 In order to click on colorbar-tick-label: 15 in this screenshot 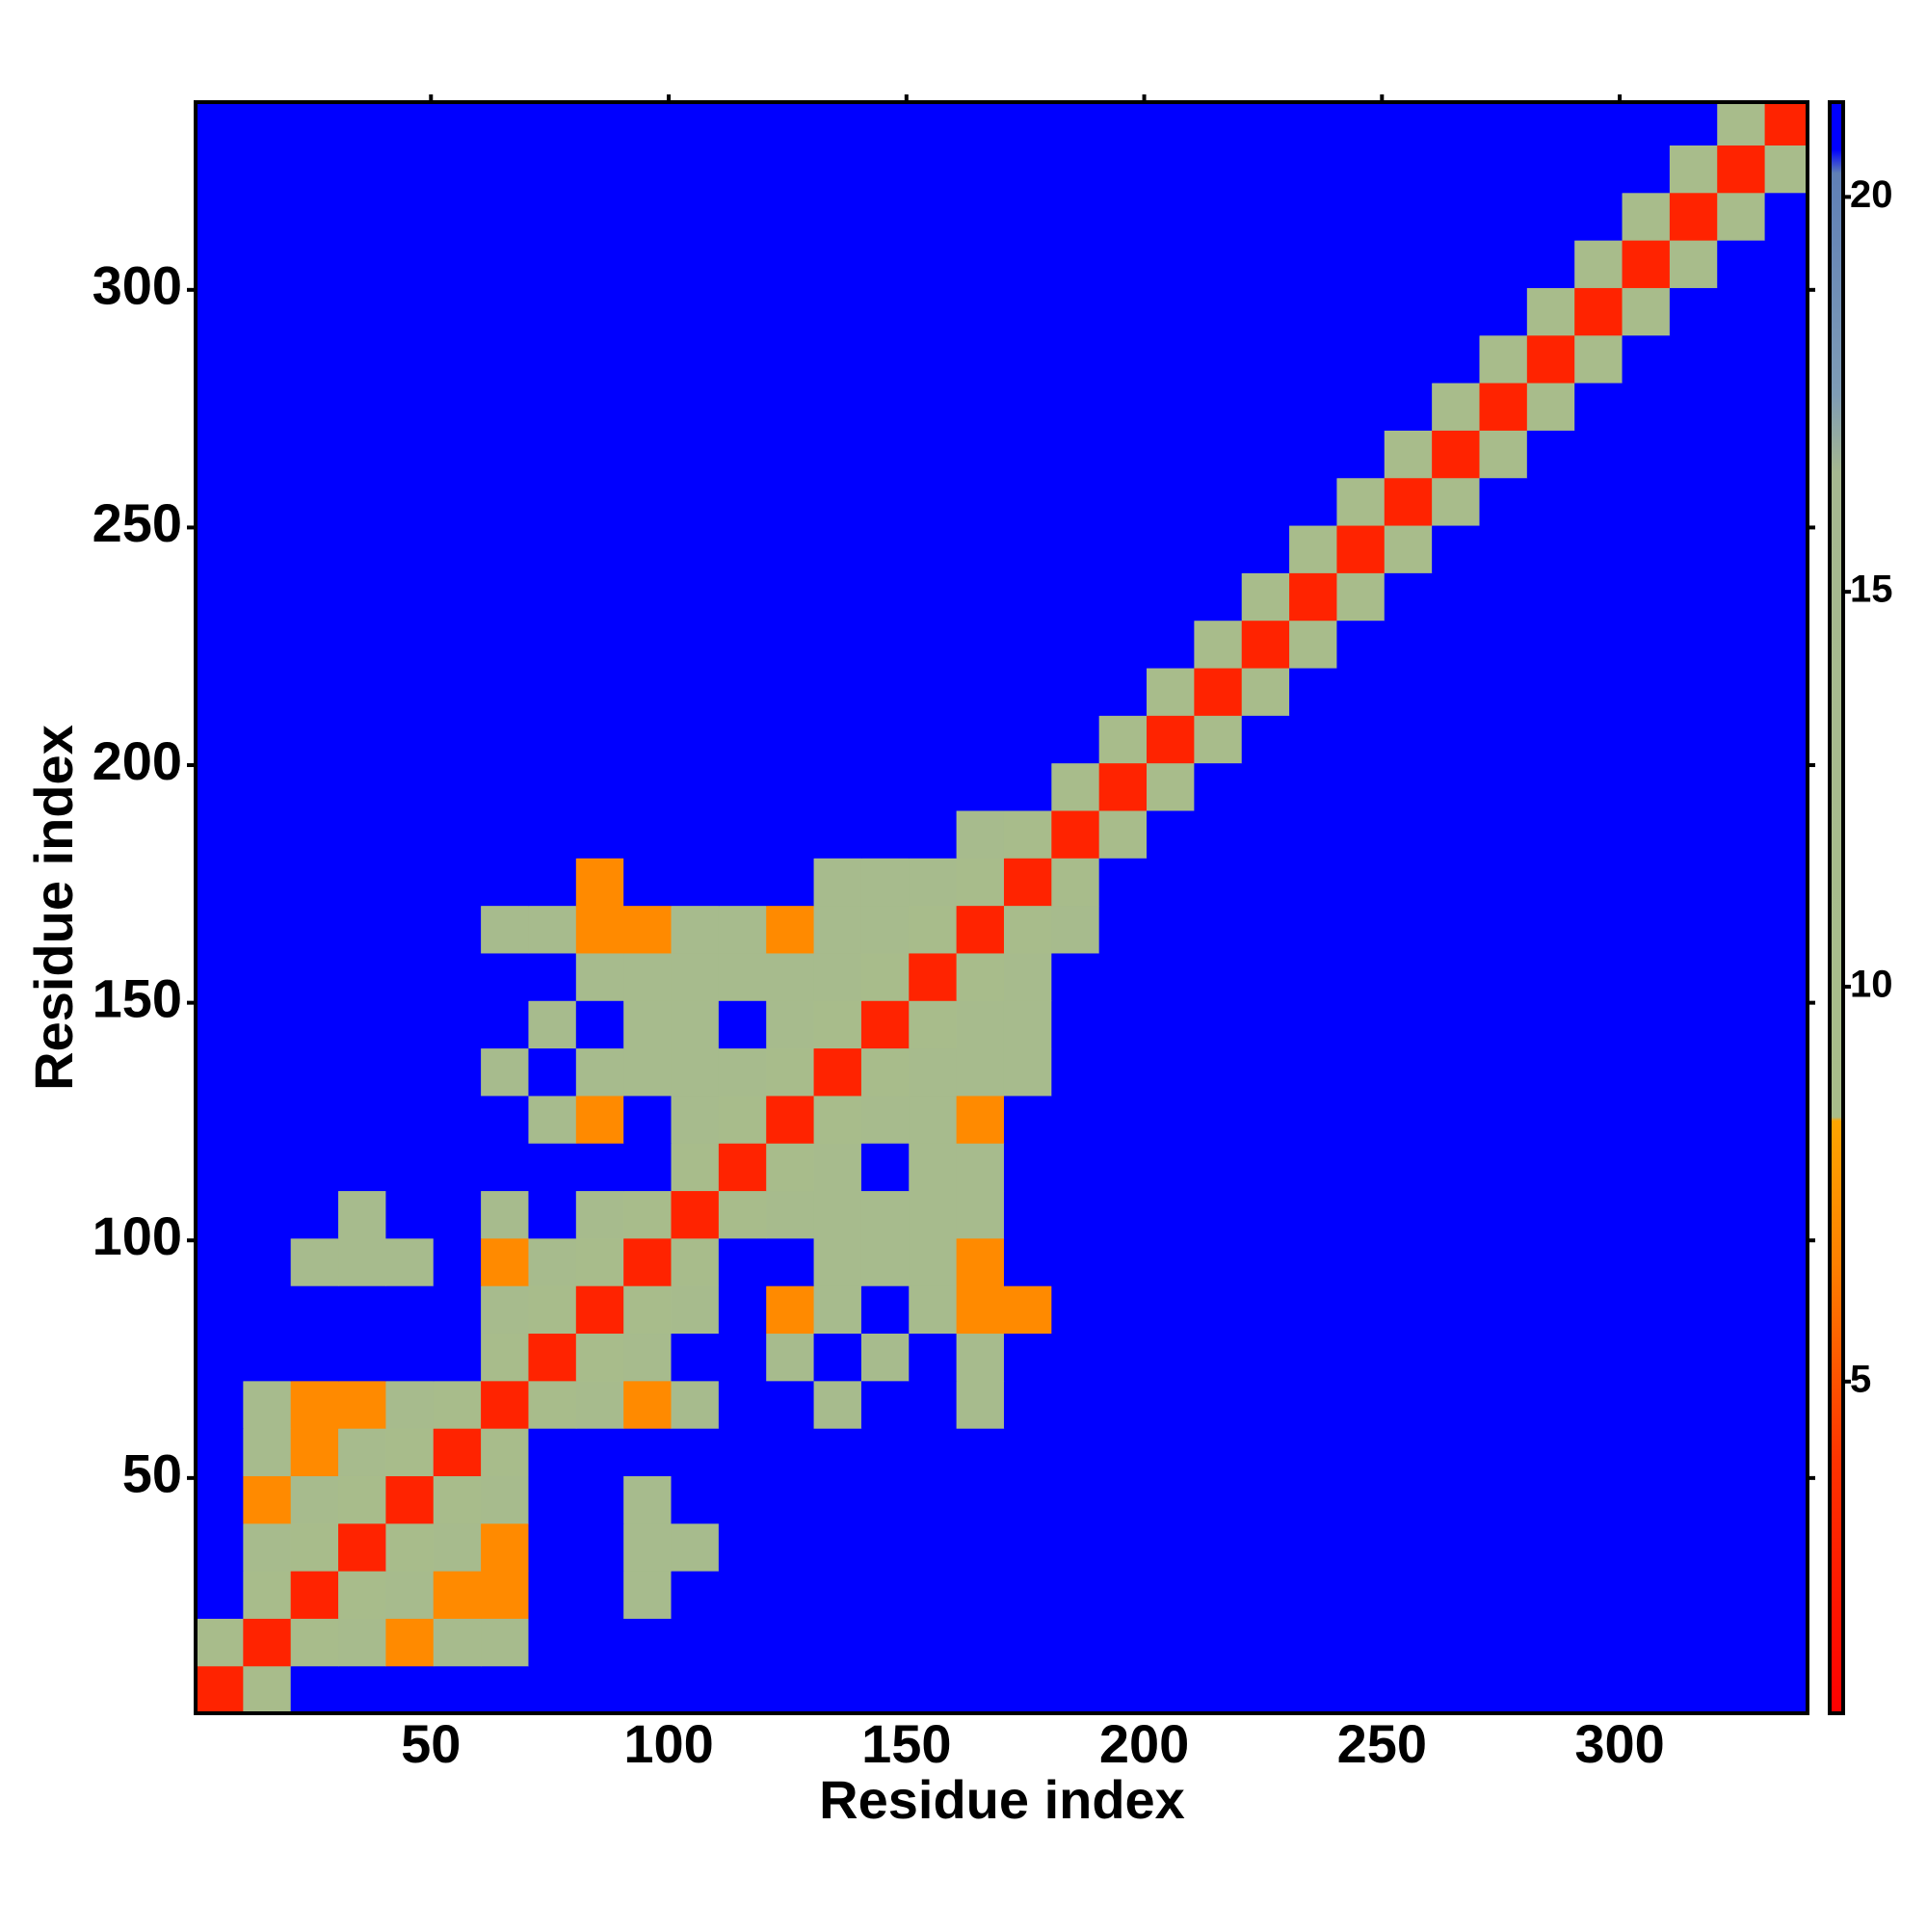, I will do `click(1871, 590)`.